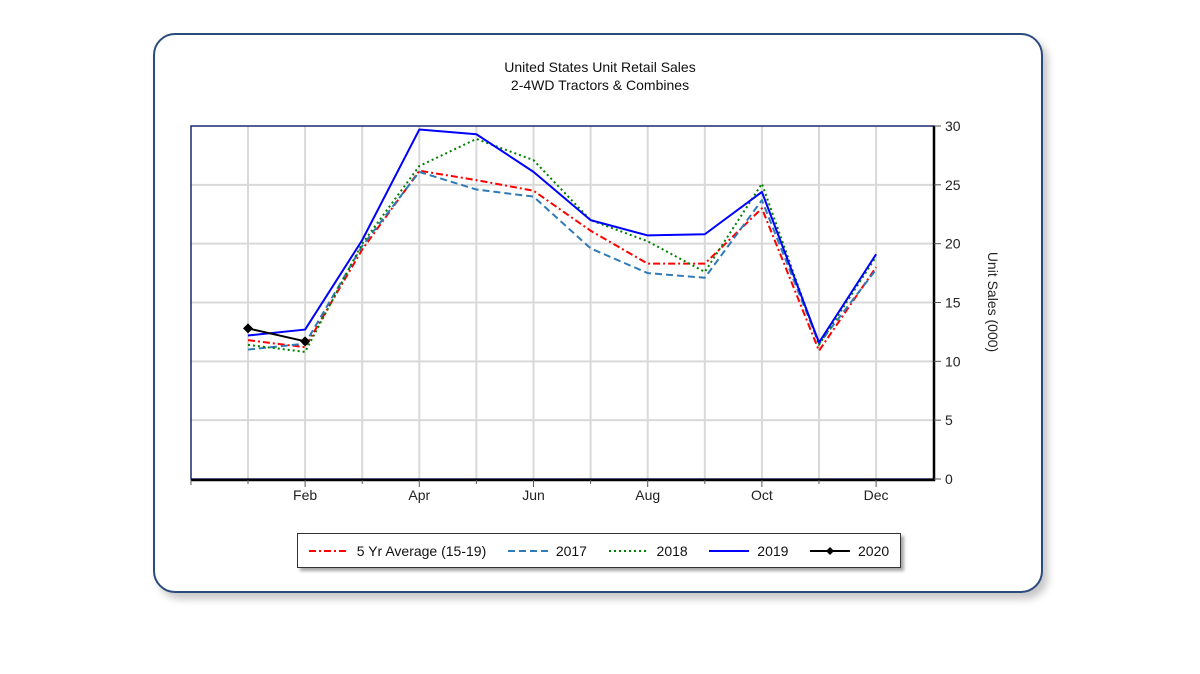 The height and width of the screenshot is (674, 1200). Describe the element at coordinates (647, 495) in the screenshot. I see `x-tick-label: Aug` at that location.